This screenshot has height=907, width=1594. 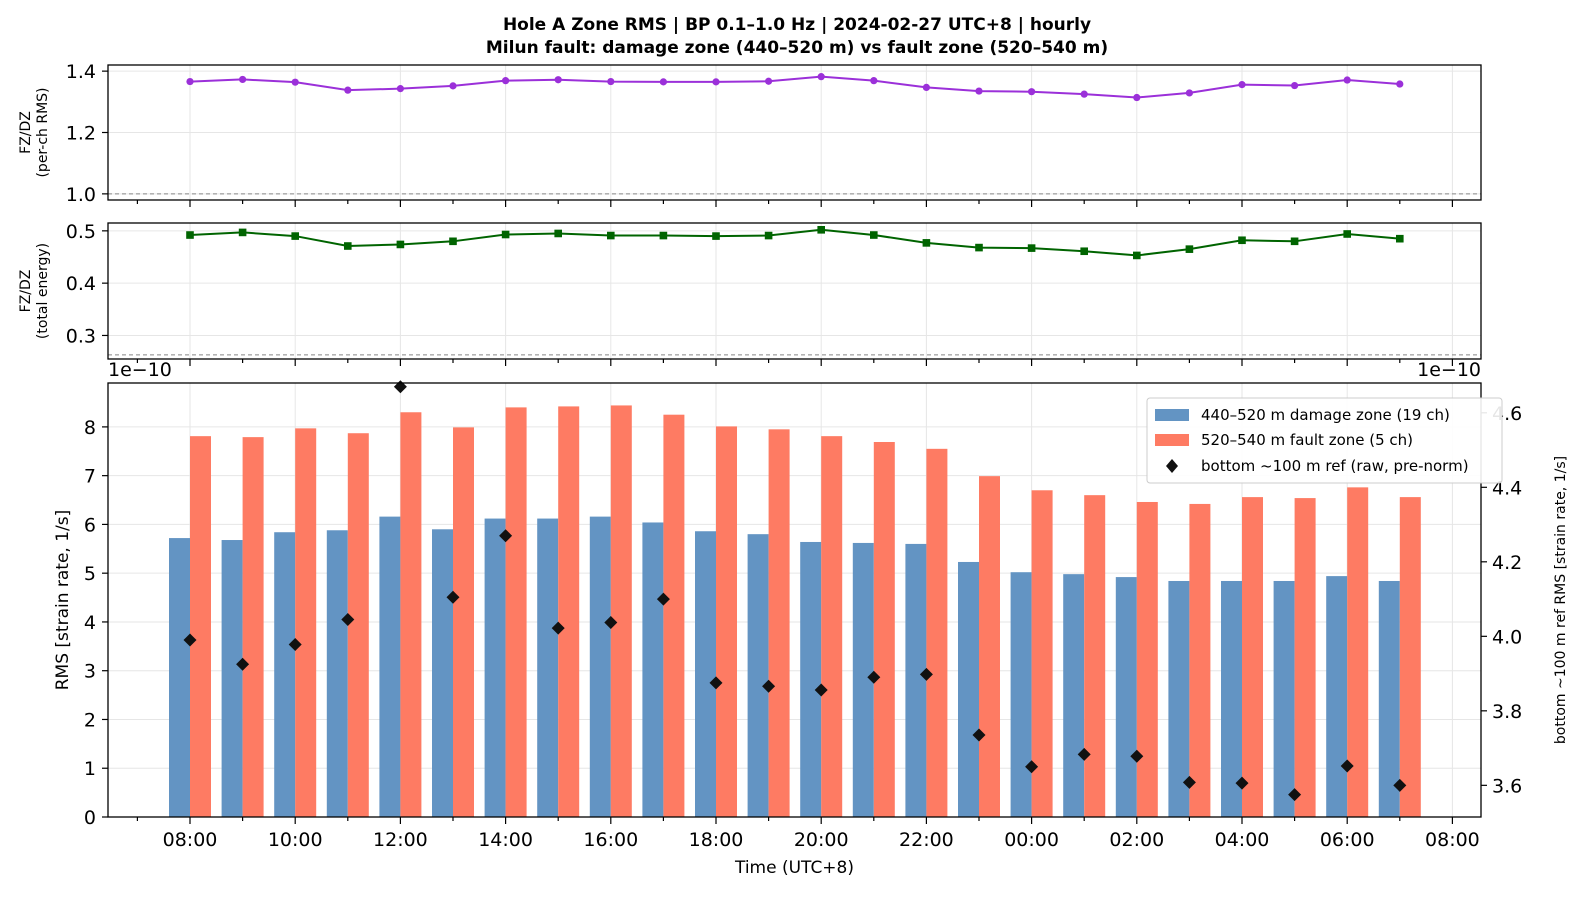 I want to click on right-y-tick-label: 3.6, so click(x=1507, y=786).